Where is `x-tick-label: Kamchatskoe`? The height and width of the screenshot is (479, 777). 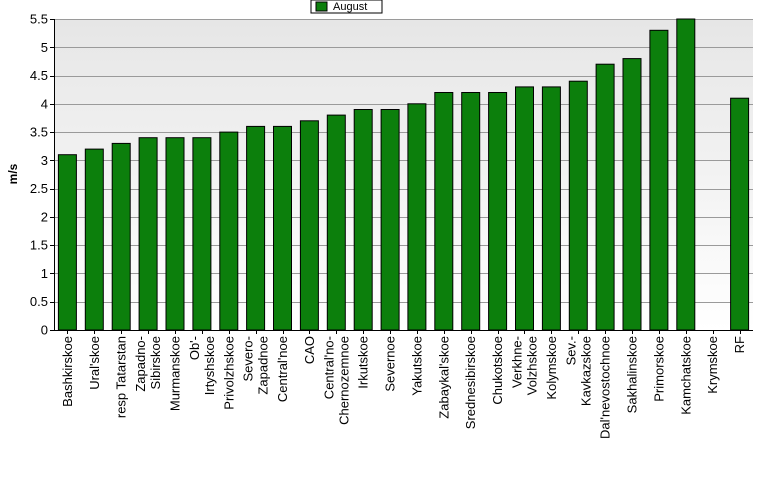
x-tick-label: Kamchatskoe is located at coordinates (685, 375).